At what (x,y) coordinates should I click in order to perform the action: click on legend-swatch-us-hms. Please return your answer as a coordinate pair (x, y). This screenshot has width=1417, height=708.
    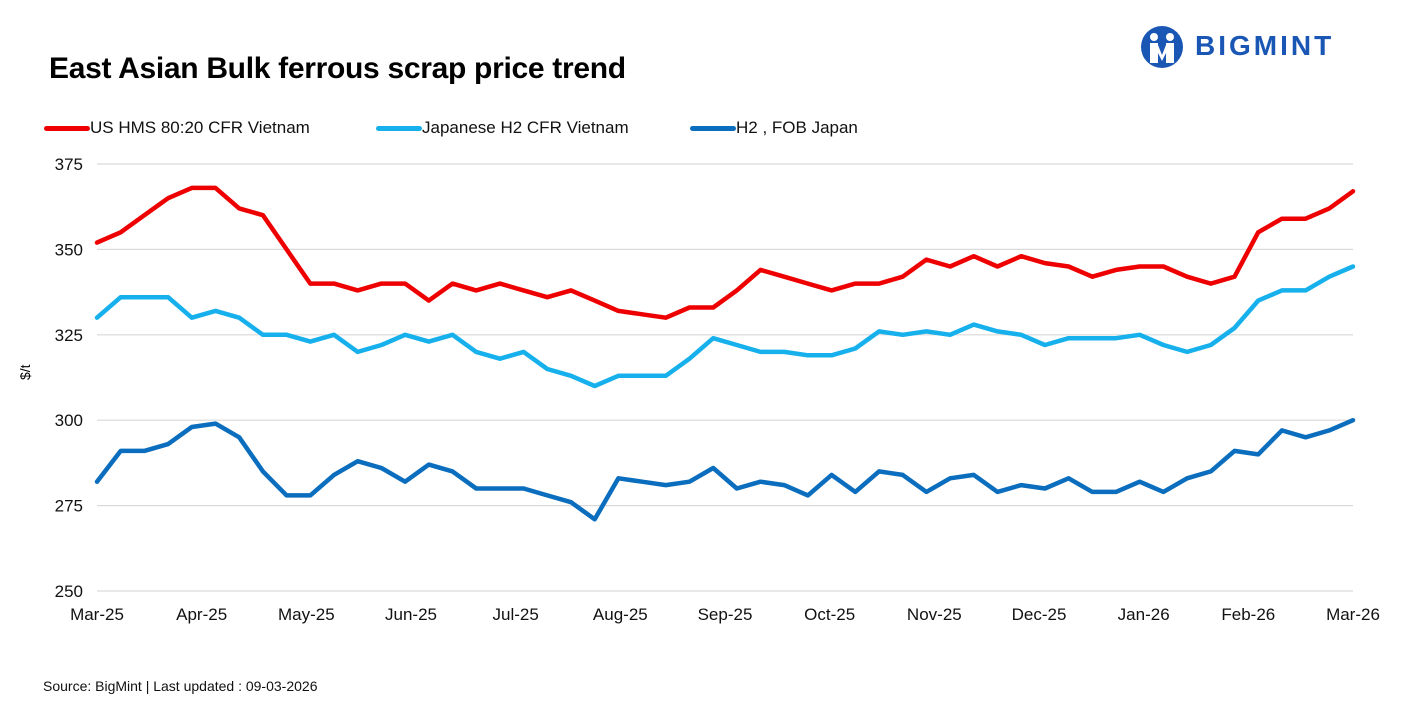
    Looking at the image, I should click on (67, 128).